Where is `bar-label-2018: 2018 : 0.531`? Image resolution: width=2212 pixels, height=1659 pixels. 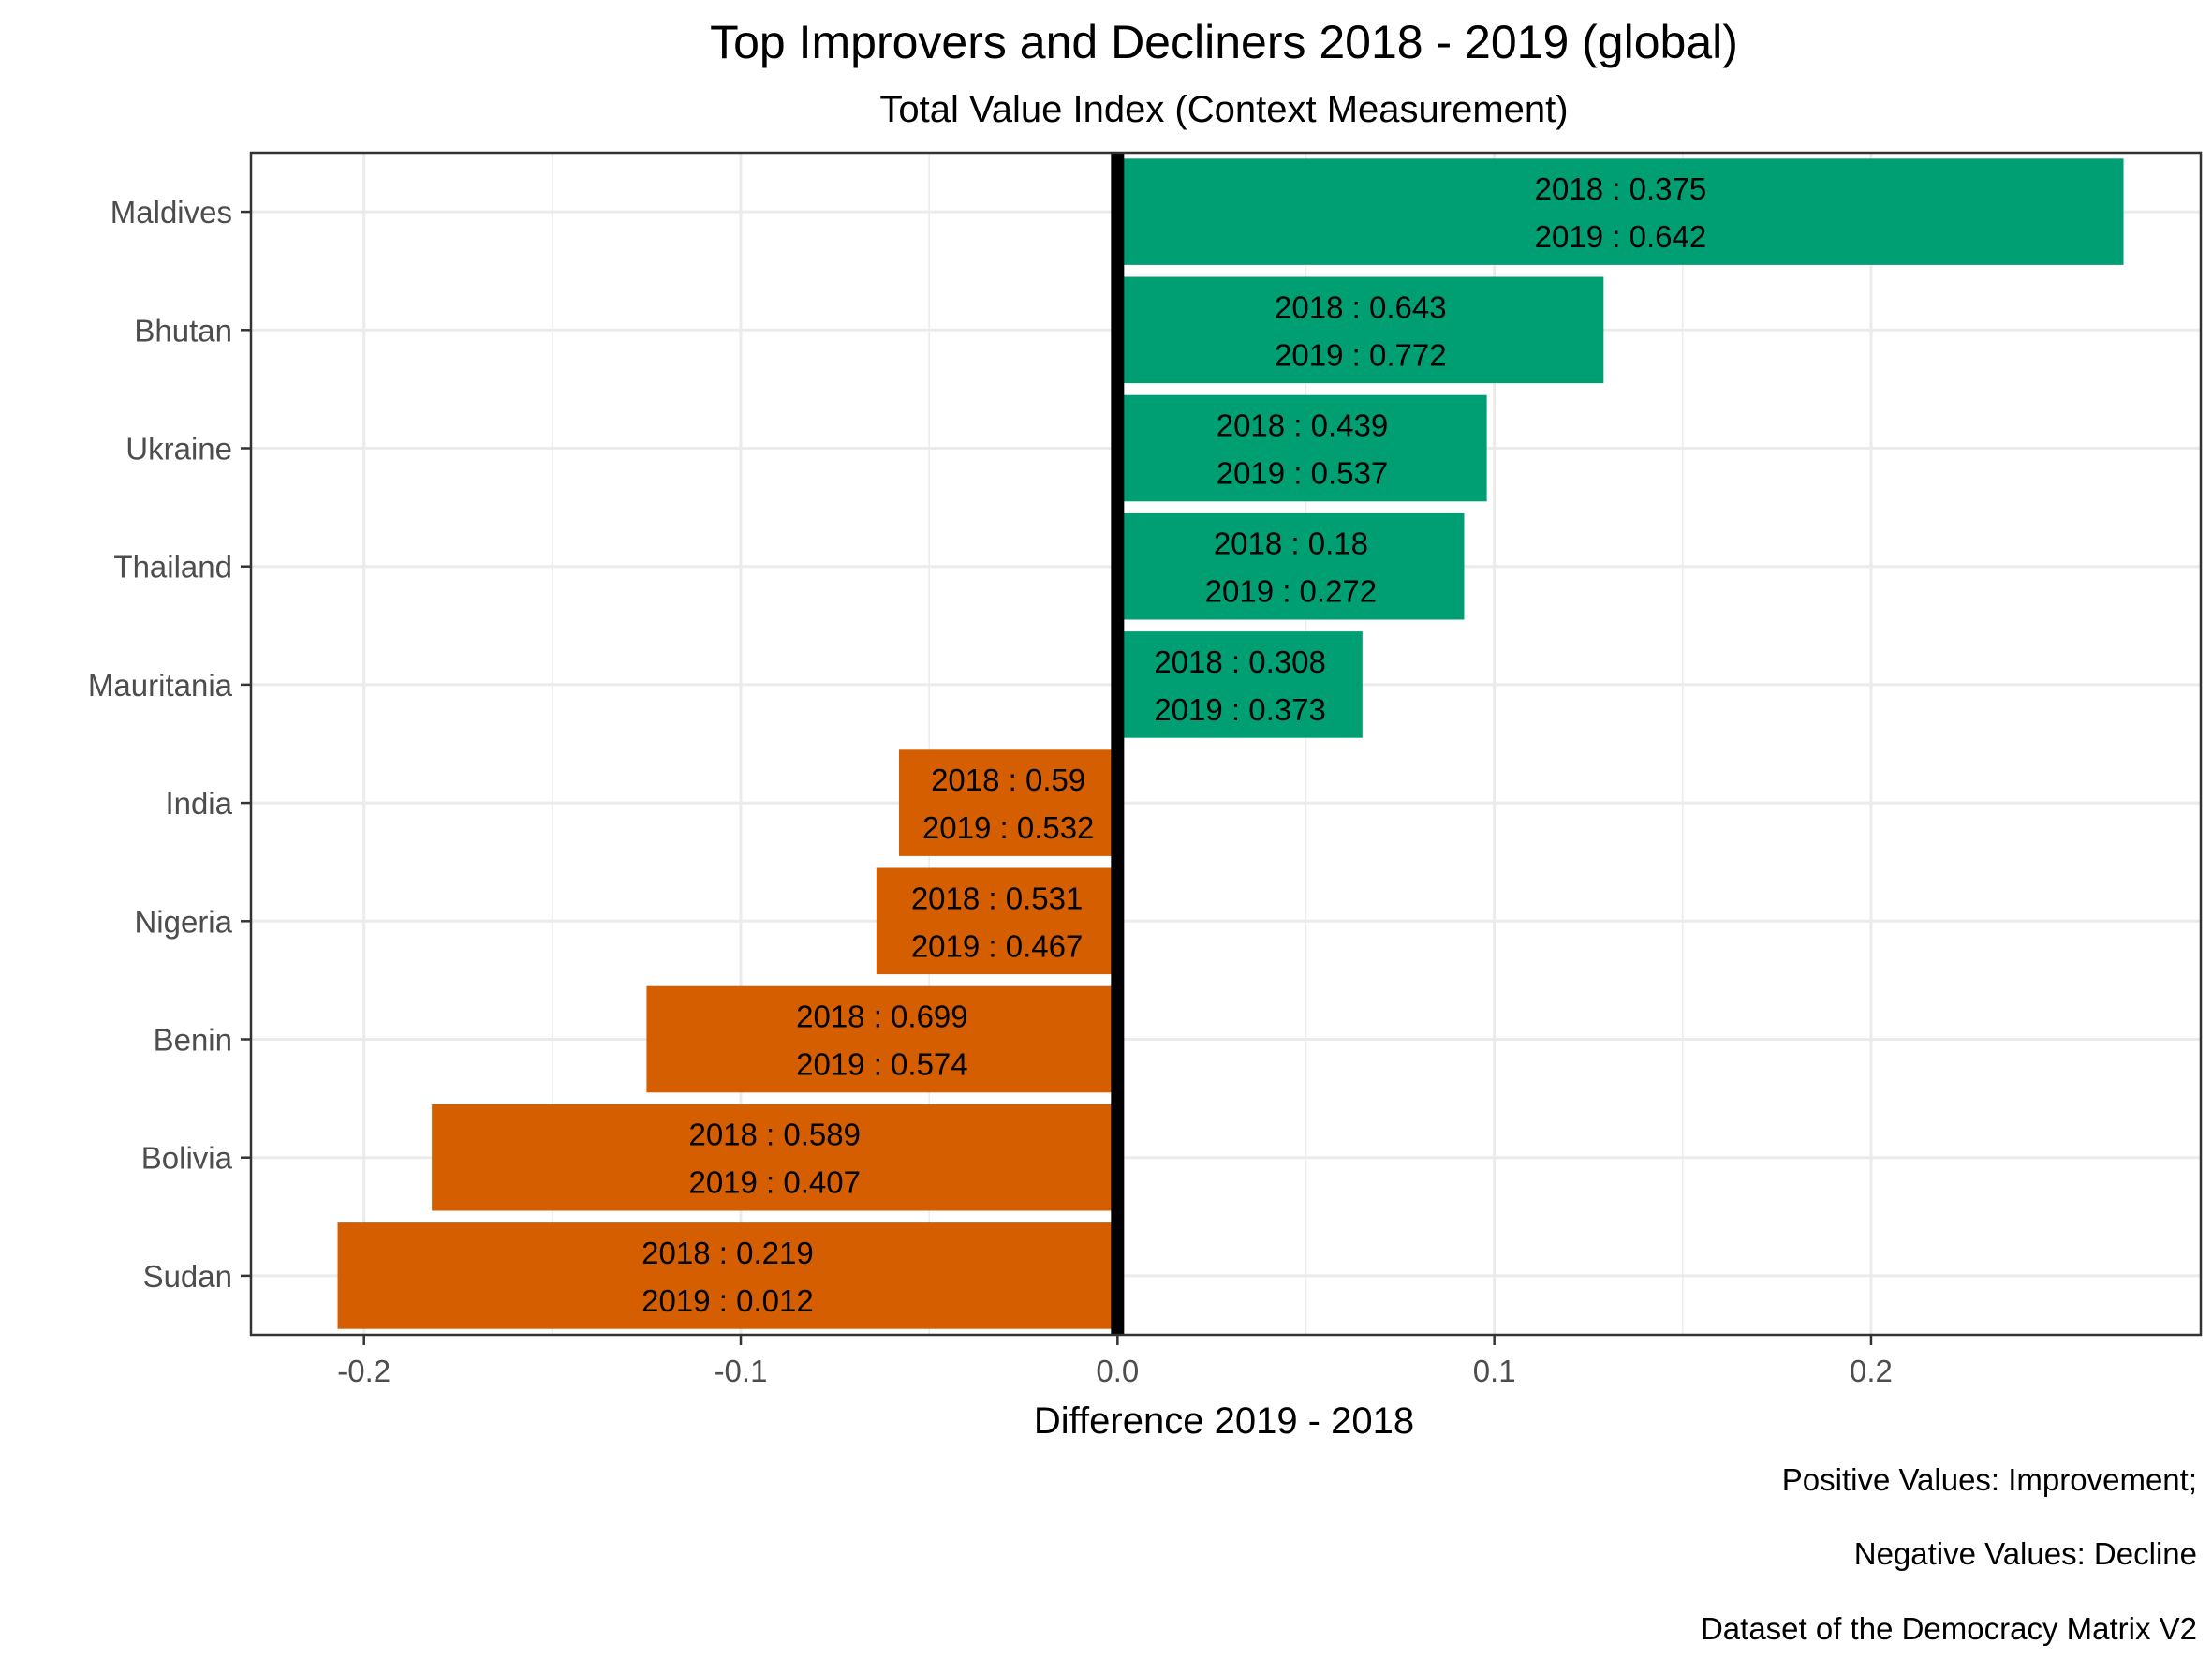
bar-label-2018: 2018 : 0.531 is located at coordinates (998, 898).